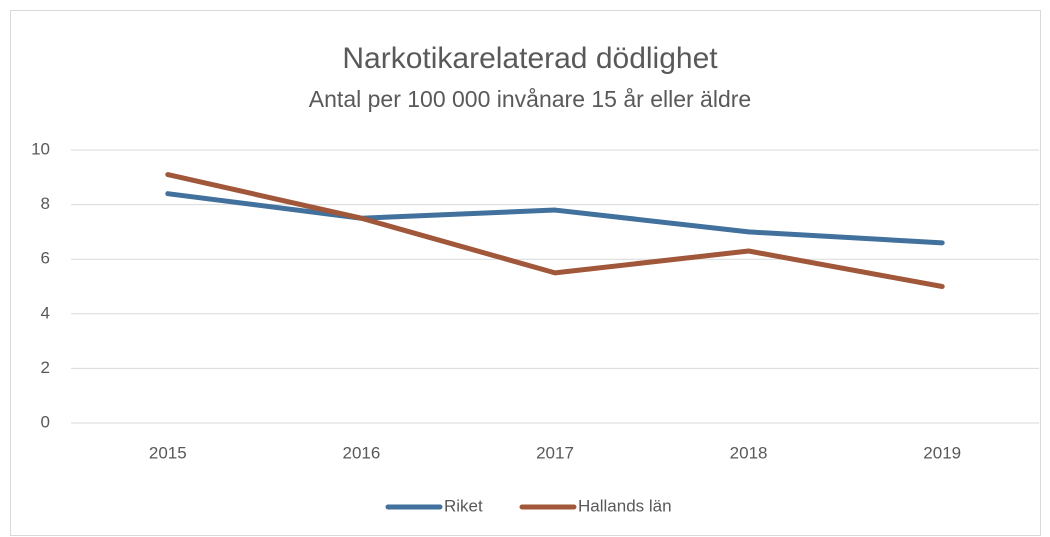  What do you see at coordinates (40, 148) in the screenshot?
I see `y-tick-label: 10` at bounding box center [40, 148].